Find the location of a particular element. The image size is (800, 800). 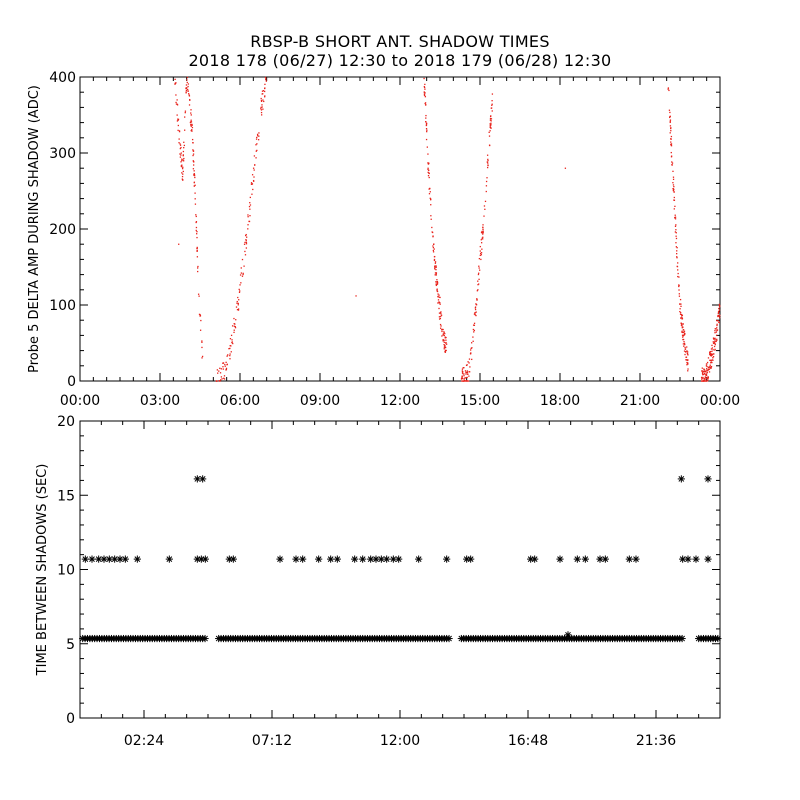

x-tick-label: 02:24 is located at coordinates (144, 741).